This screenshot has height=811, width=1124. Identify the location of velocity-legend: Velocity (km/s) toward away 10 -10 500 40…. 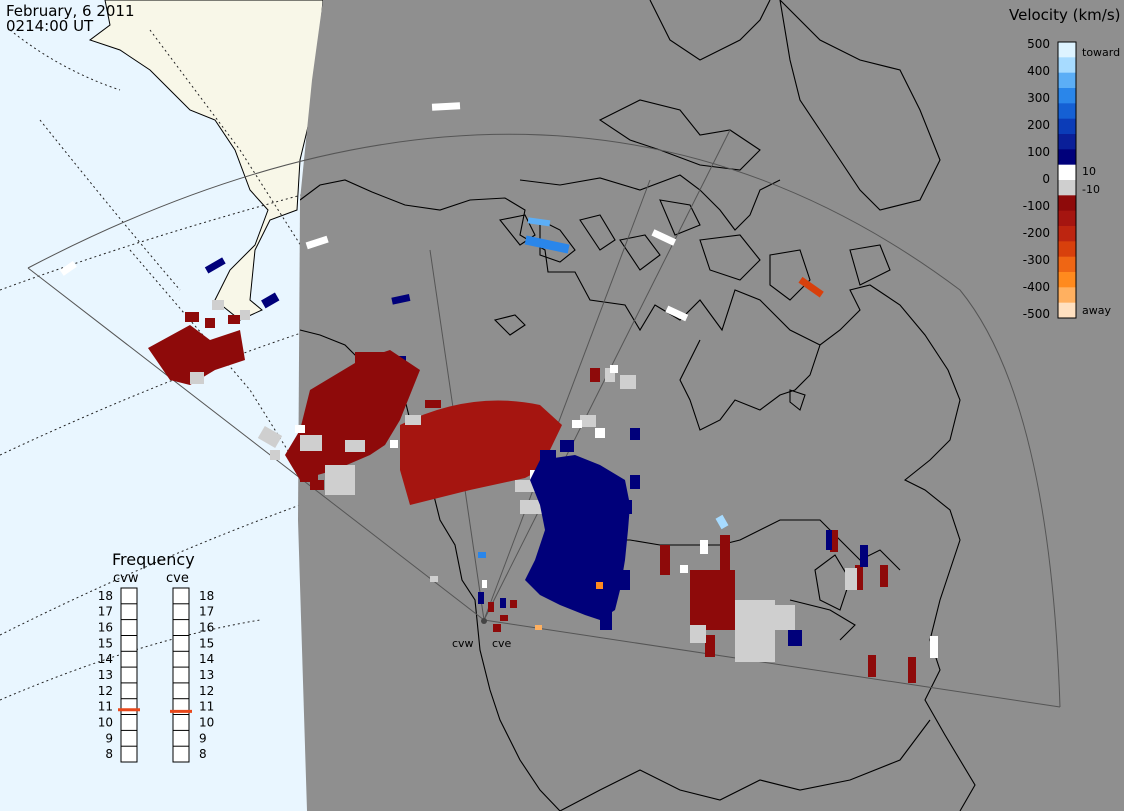
(1064, 163).